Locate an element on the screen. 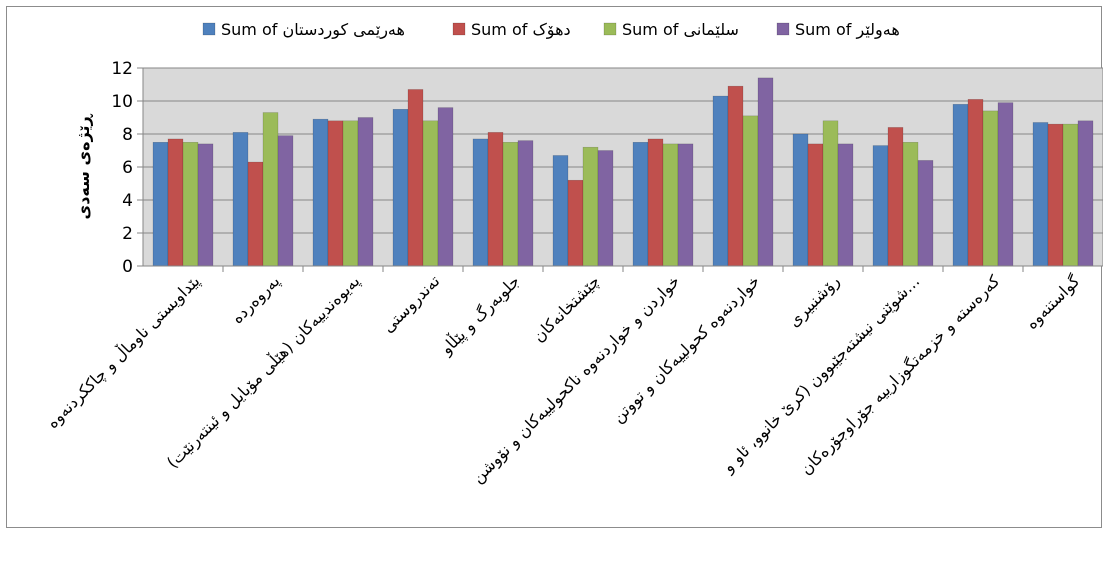 Image resolution: width=1108 pixels, height=568 pixels. x-tick-label: پەروەردە is located at coordinates (255, 299).